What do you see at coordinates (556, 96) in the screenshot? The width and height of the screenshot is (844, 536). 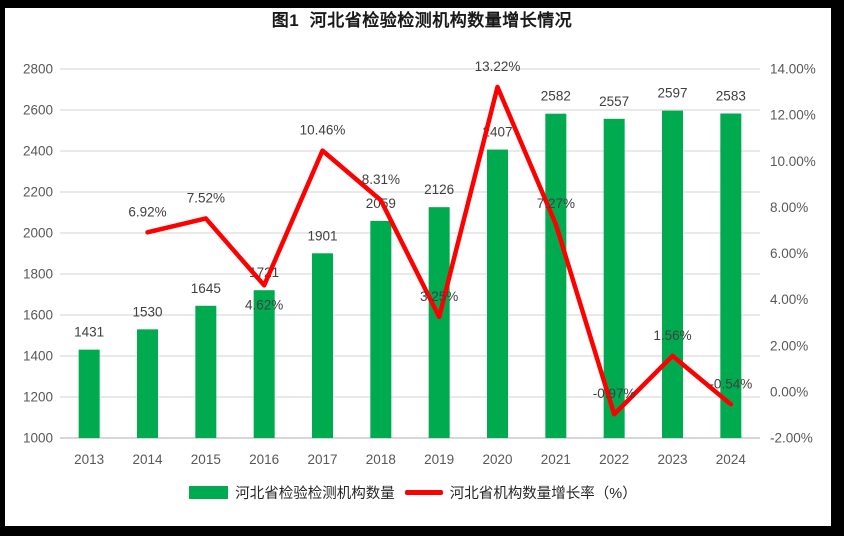 I see `bar-value-label: 2582` at bounding box center [556, 96].